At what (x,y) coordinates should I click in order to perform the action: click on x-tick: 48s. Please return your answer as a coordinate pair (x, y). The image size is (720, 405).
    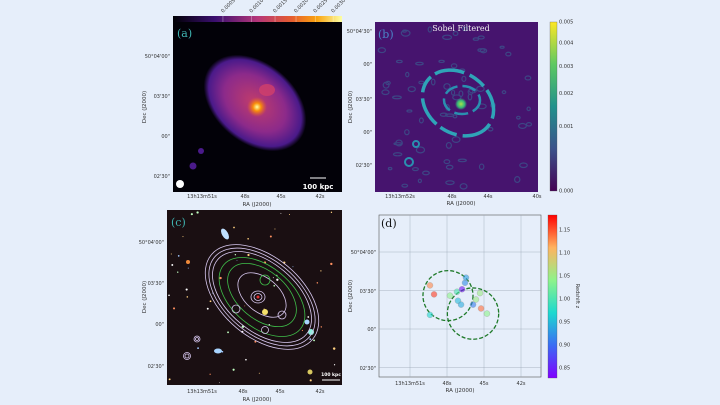
    Looking at the image, I should click on (243, 392).